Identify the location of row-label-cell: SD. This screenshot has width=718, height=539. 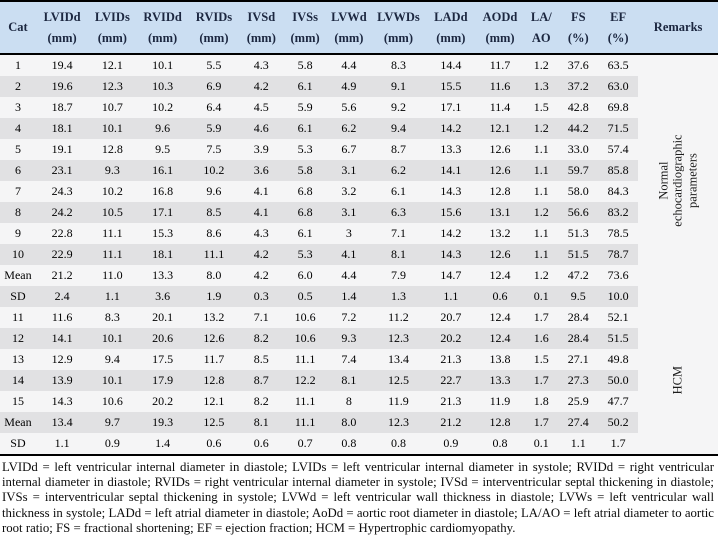
(18, 296).